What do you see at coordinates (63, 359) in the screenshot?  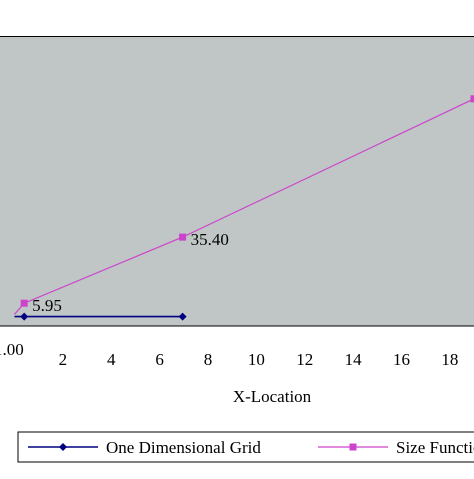 I see `x-tick-label: 2` at bounding box center [63, 359].